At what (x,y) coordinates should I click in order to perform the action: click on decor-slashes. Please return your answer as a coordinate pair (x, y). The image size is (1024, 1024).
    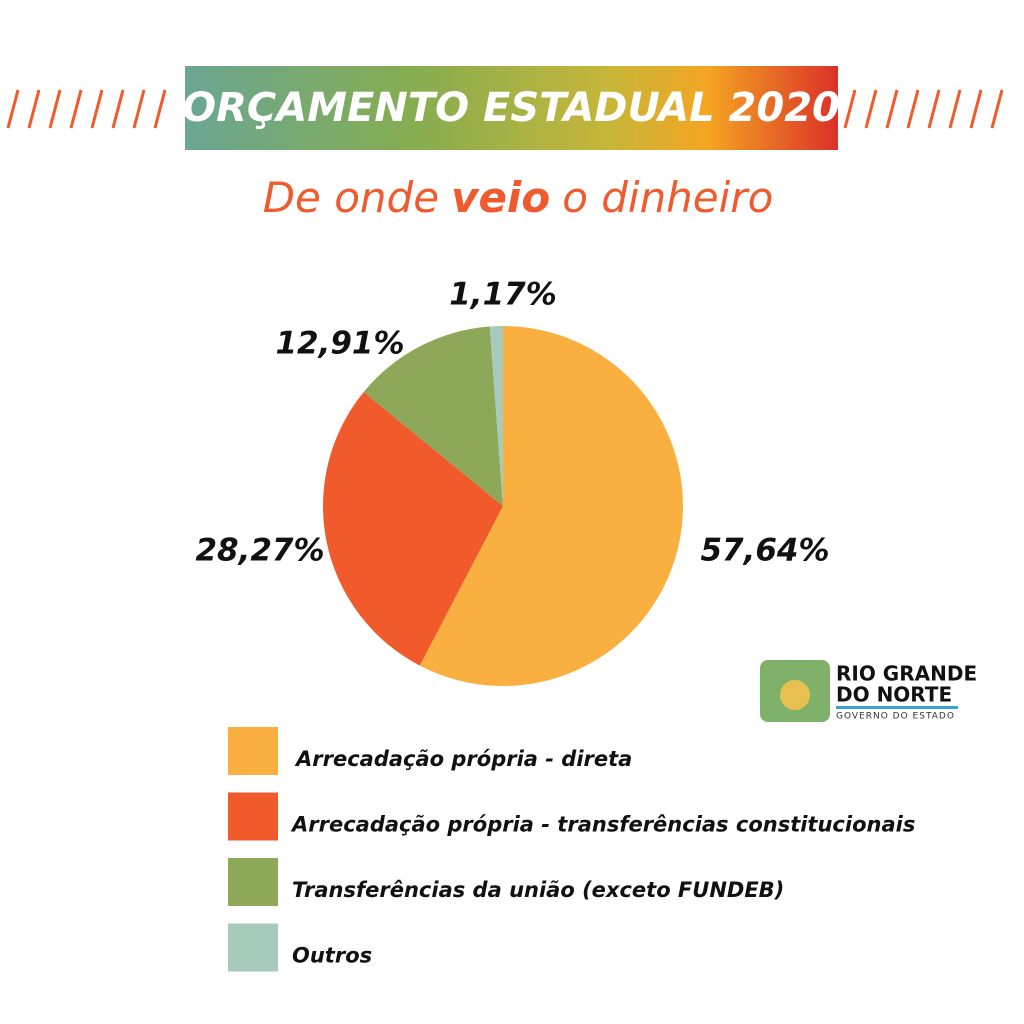
    Looking at the image, I should click on (505, 109).